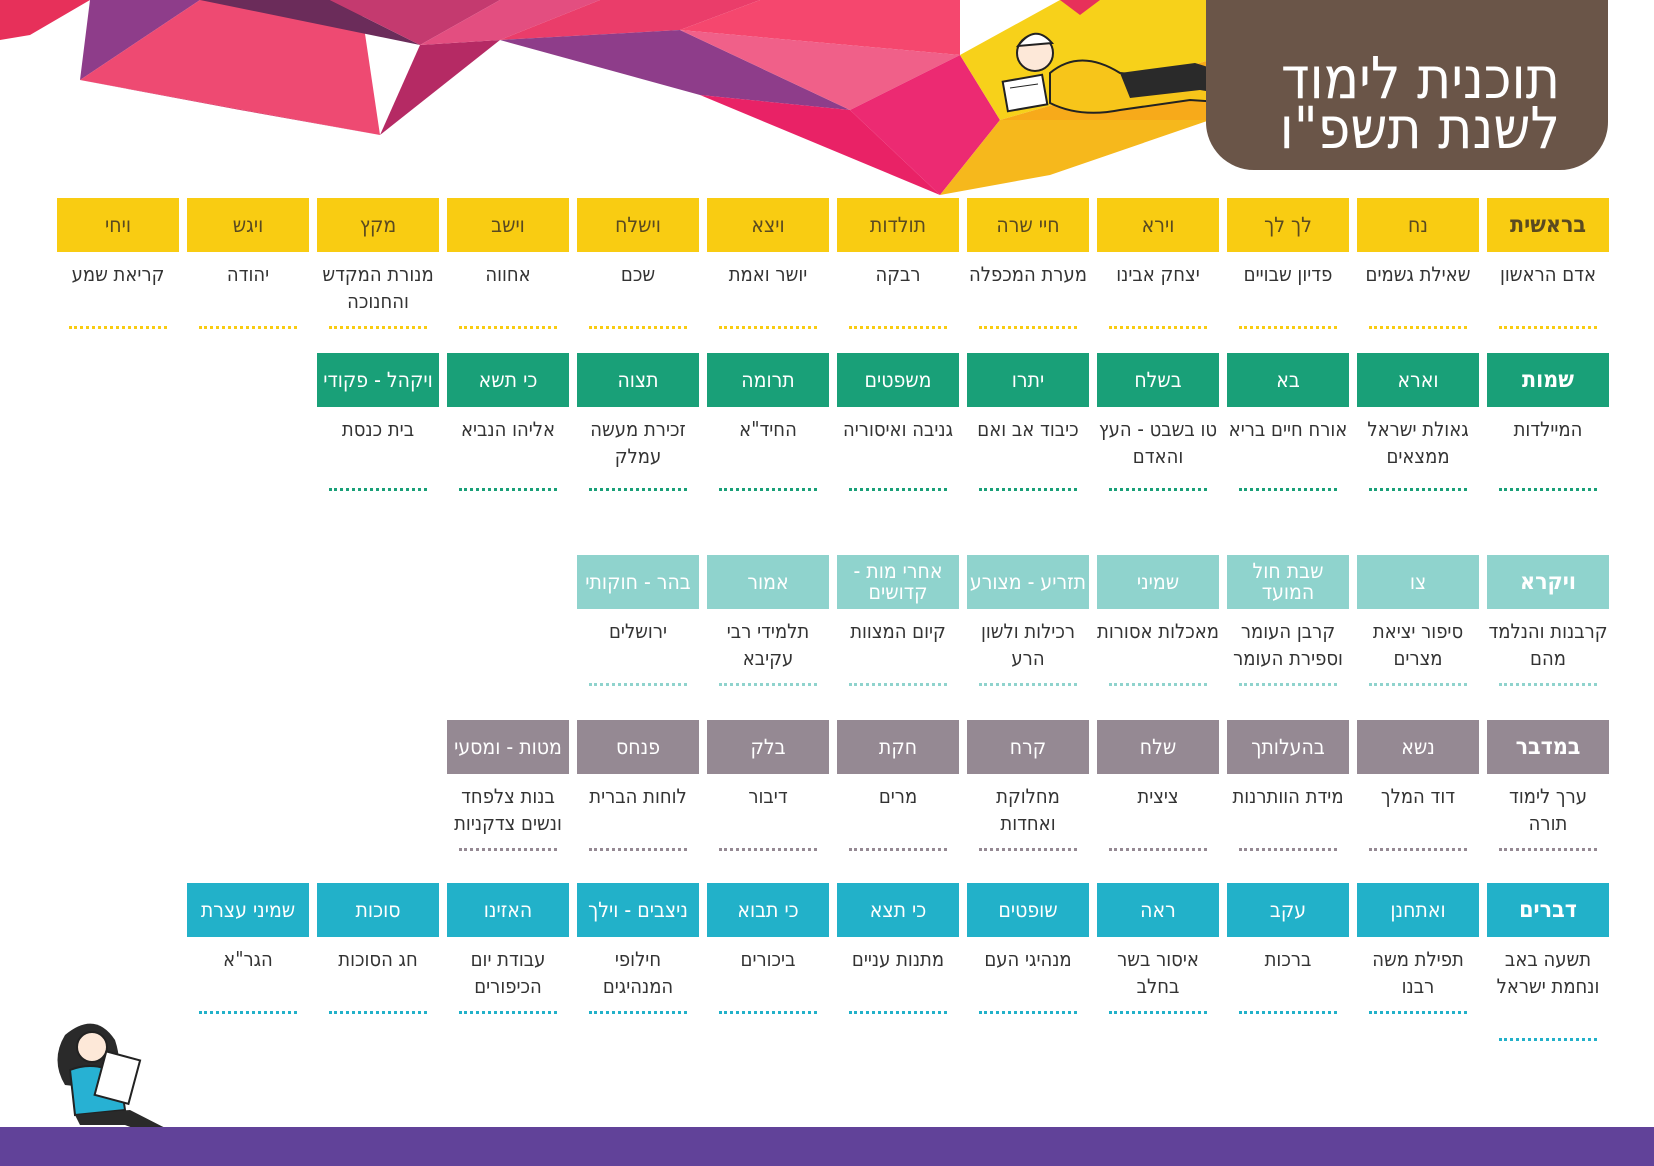  What do you see at coordinates (1419, 128) in the screenshot?
I see `title-line-2: לשנת תשפ"ו` at bounding box center [1419, 128].